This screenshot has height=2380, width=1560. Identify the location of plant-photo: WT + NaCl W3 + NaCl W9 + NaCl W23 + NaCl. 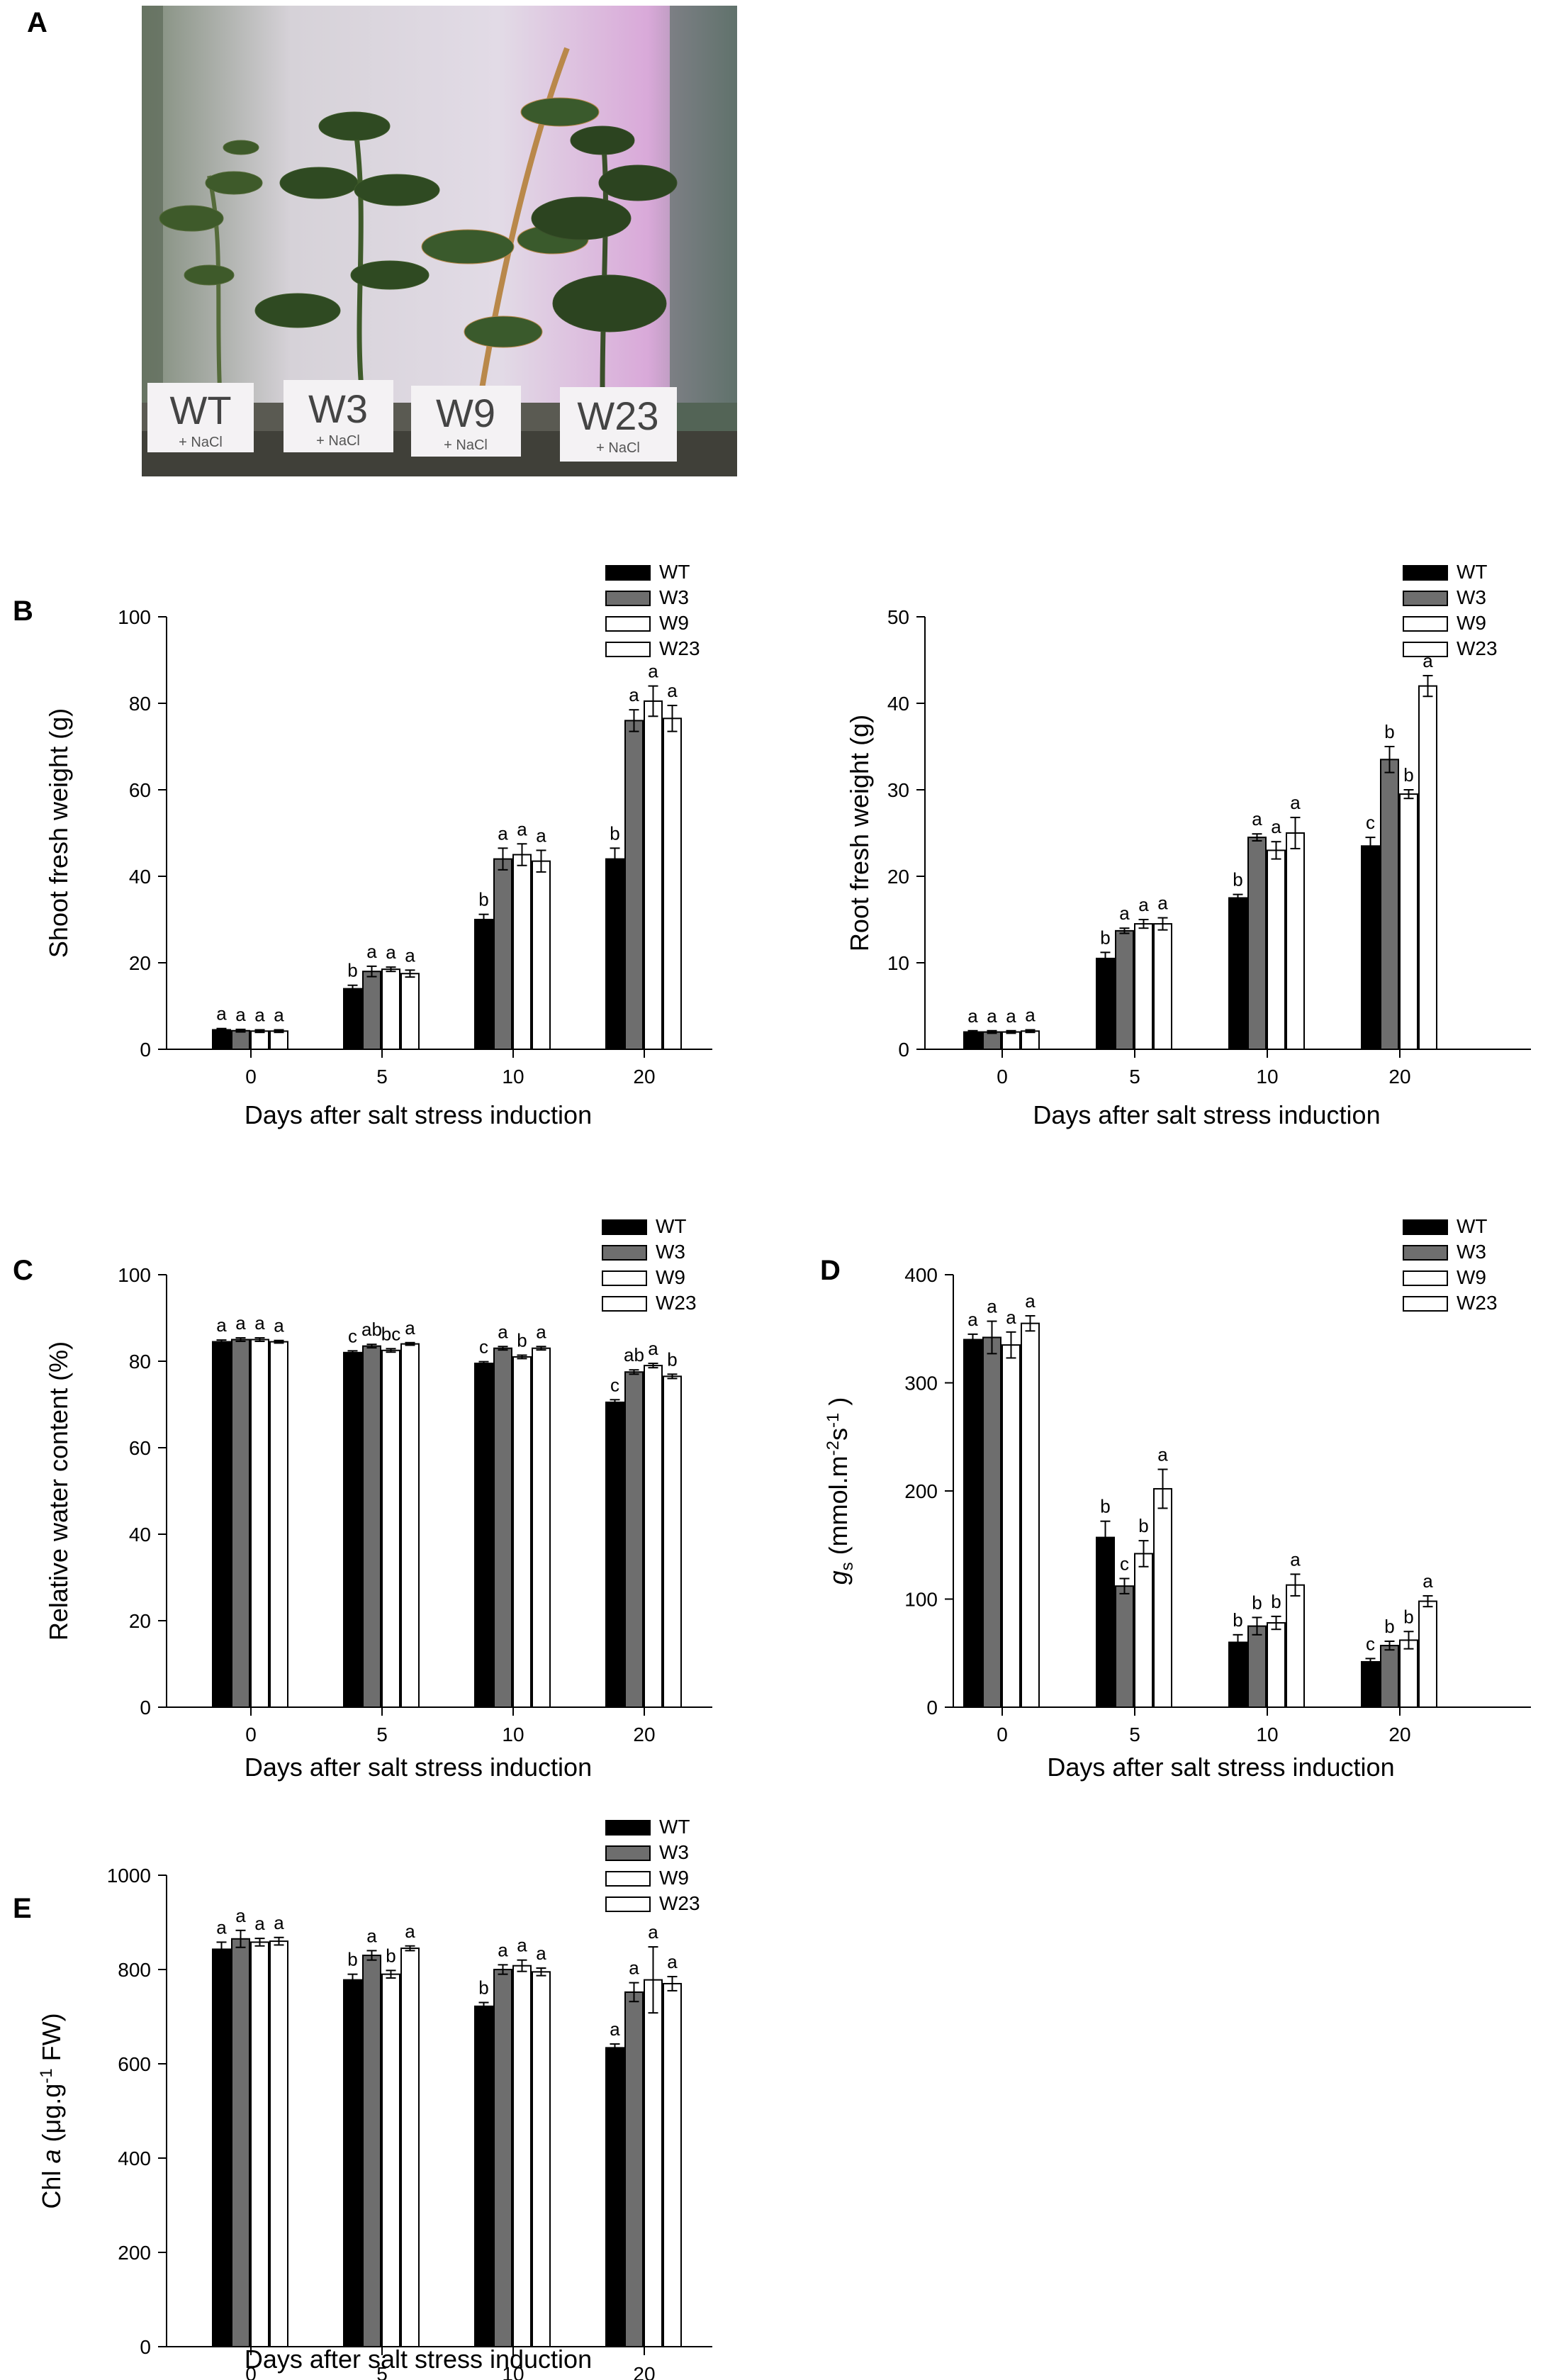
(439, 241).